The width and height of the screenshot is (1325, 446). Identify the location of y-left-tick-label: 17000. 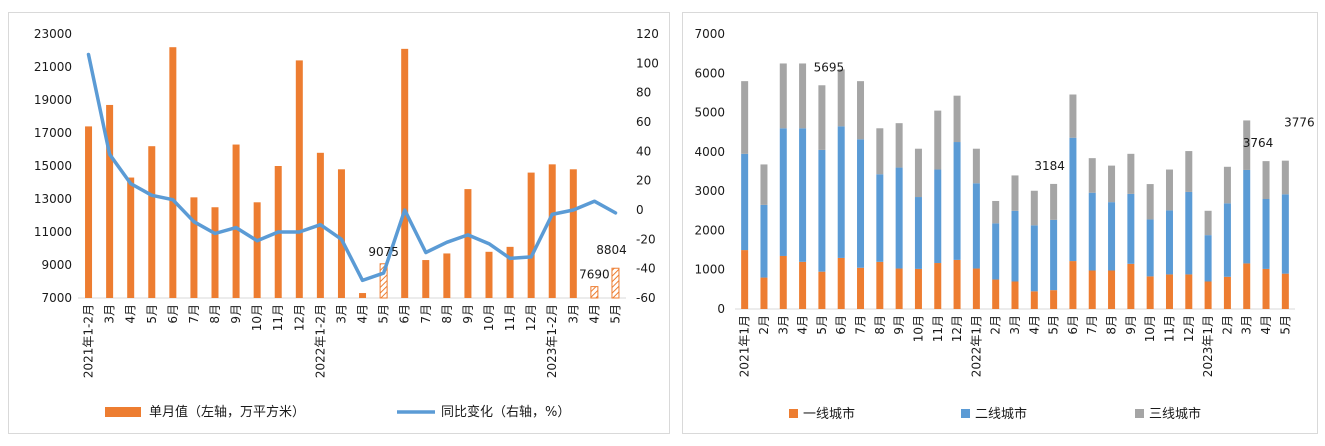
(53, 133).